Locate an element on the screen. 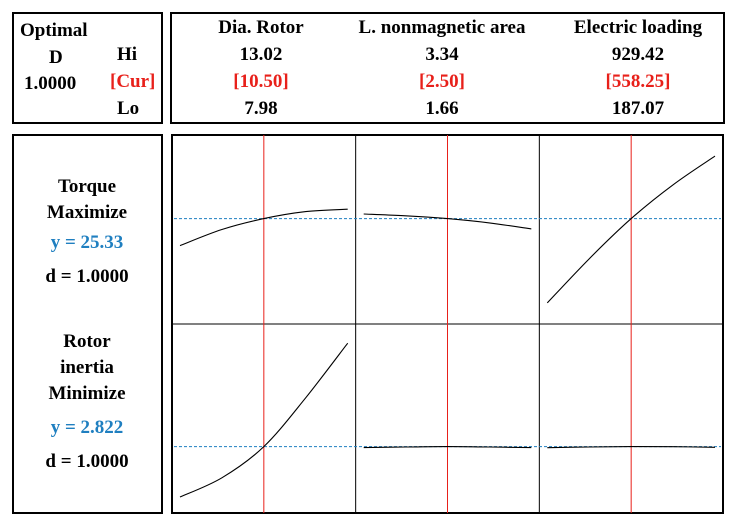  optimal-summary-box is located at coordinates (87, 68).